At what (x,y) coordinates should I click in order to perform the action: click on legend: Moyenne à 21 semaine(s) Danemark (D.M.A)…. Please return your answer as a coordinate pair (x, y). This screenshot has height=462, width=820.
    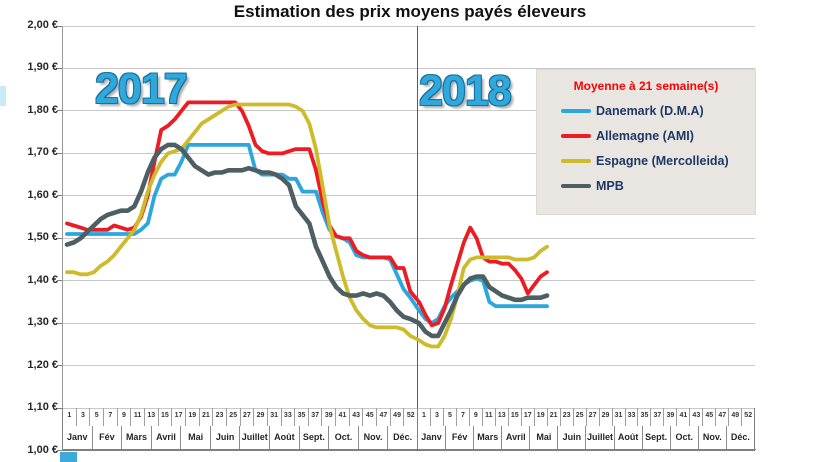
    Looking at the image, I should click on (646, 142).